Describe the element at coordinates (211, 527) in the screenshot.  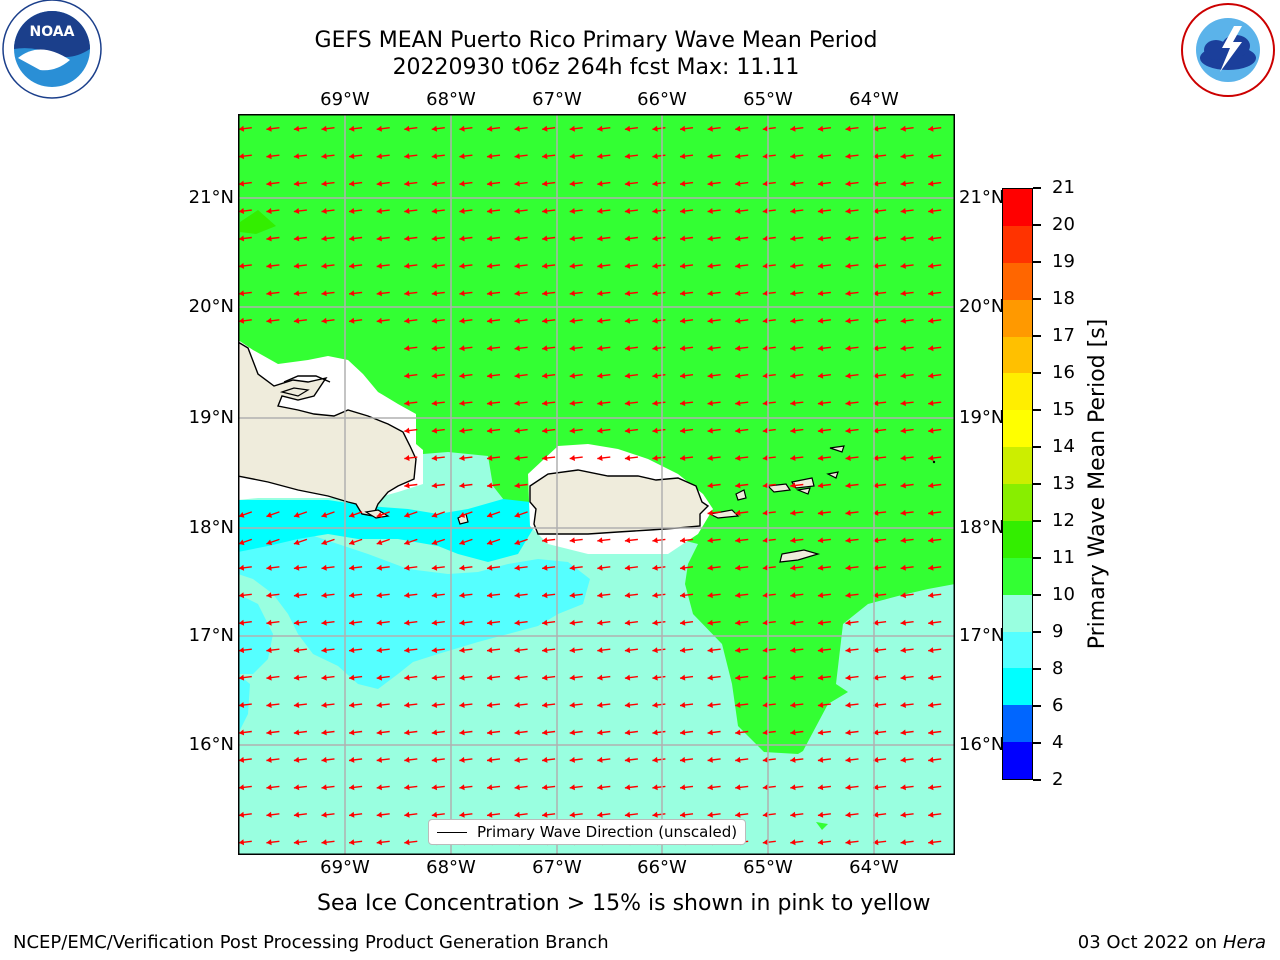
I see `lat-label-left: 18°N` at that location.